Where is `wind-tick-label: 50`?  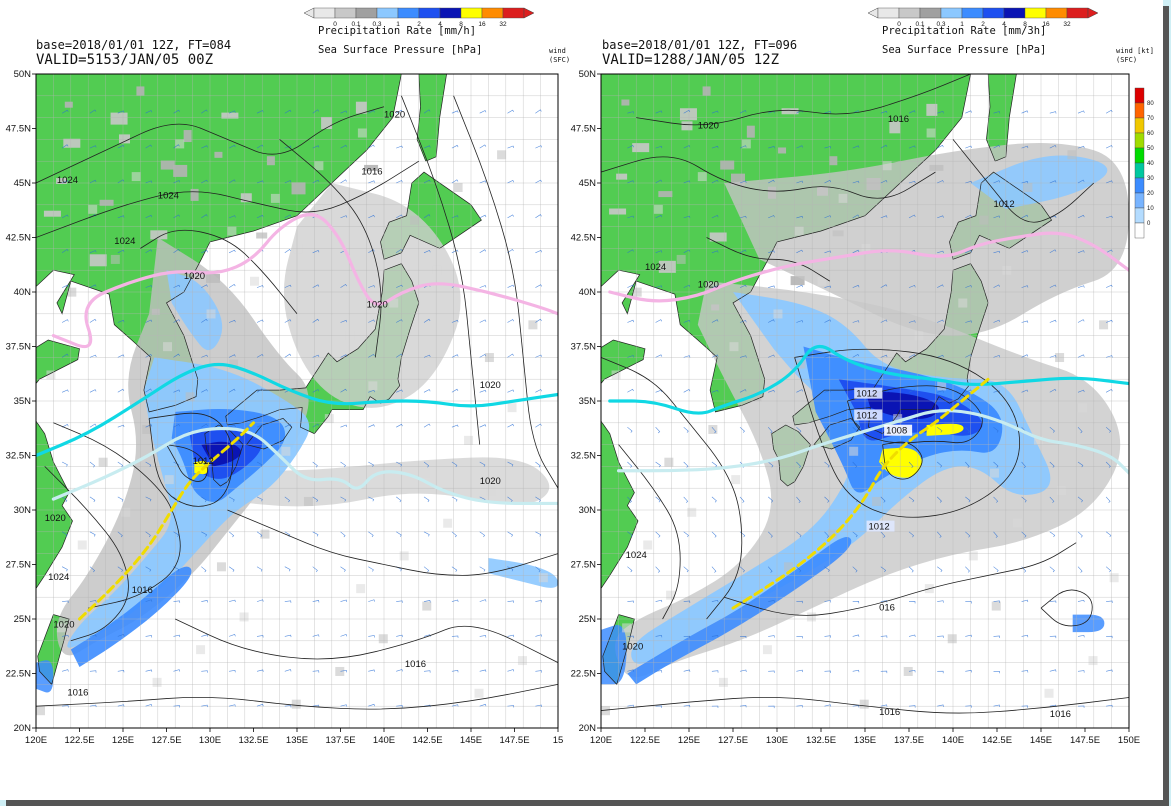 wind-tick-label: 50 is located at coordinates (1150, 149).